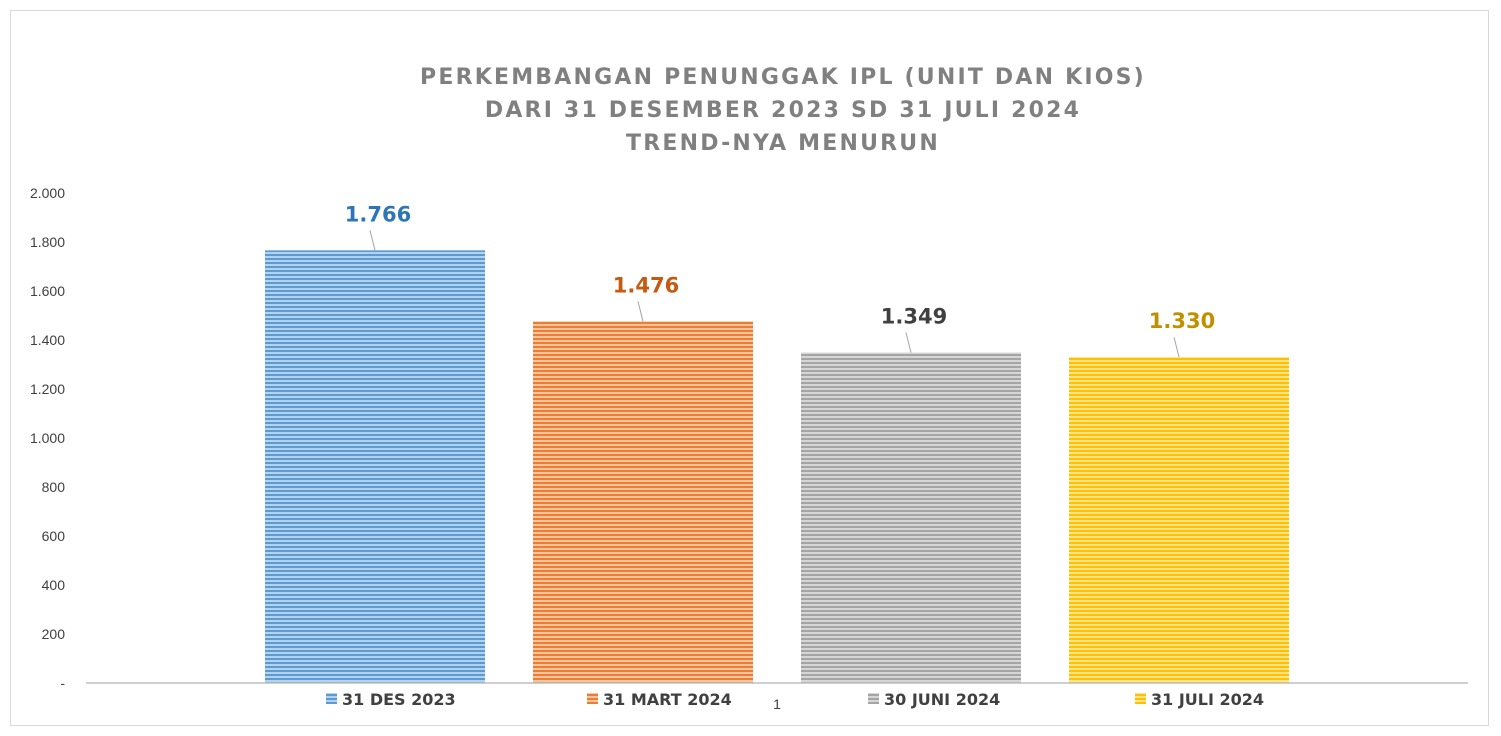 The height and width of the screenshot is (736, 1501). I want to click on chart-title-line-2: DARI 31 DESEMBER 2023 SD 31 JULI 2024, so click(783, 110).